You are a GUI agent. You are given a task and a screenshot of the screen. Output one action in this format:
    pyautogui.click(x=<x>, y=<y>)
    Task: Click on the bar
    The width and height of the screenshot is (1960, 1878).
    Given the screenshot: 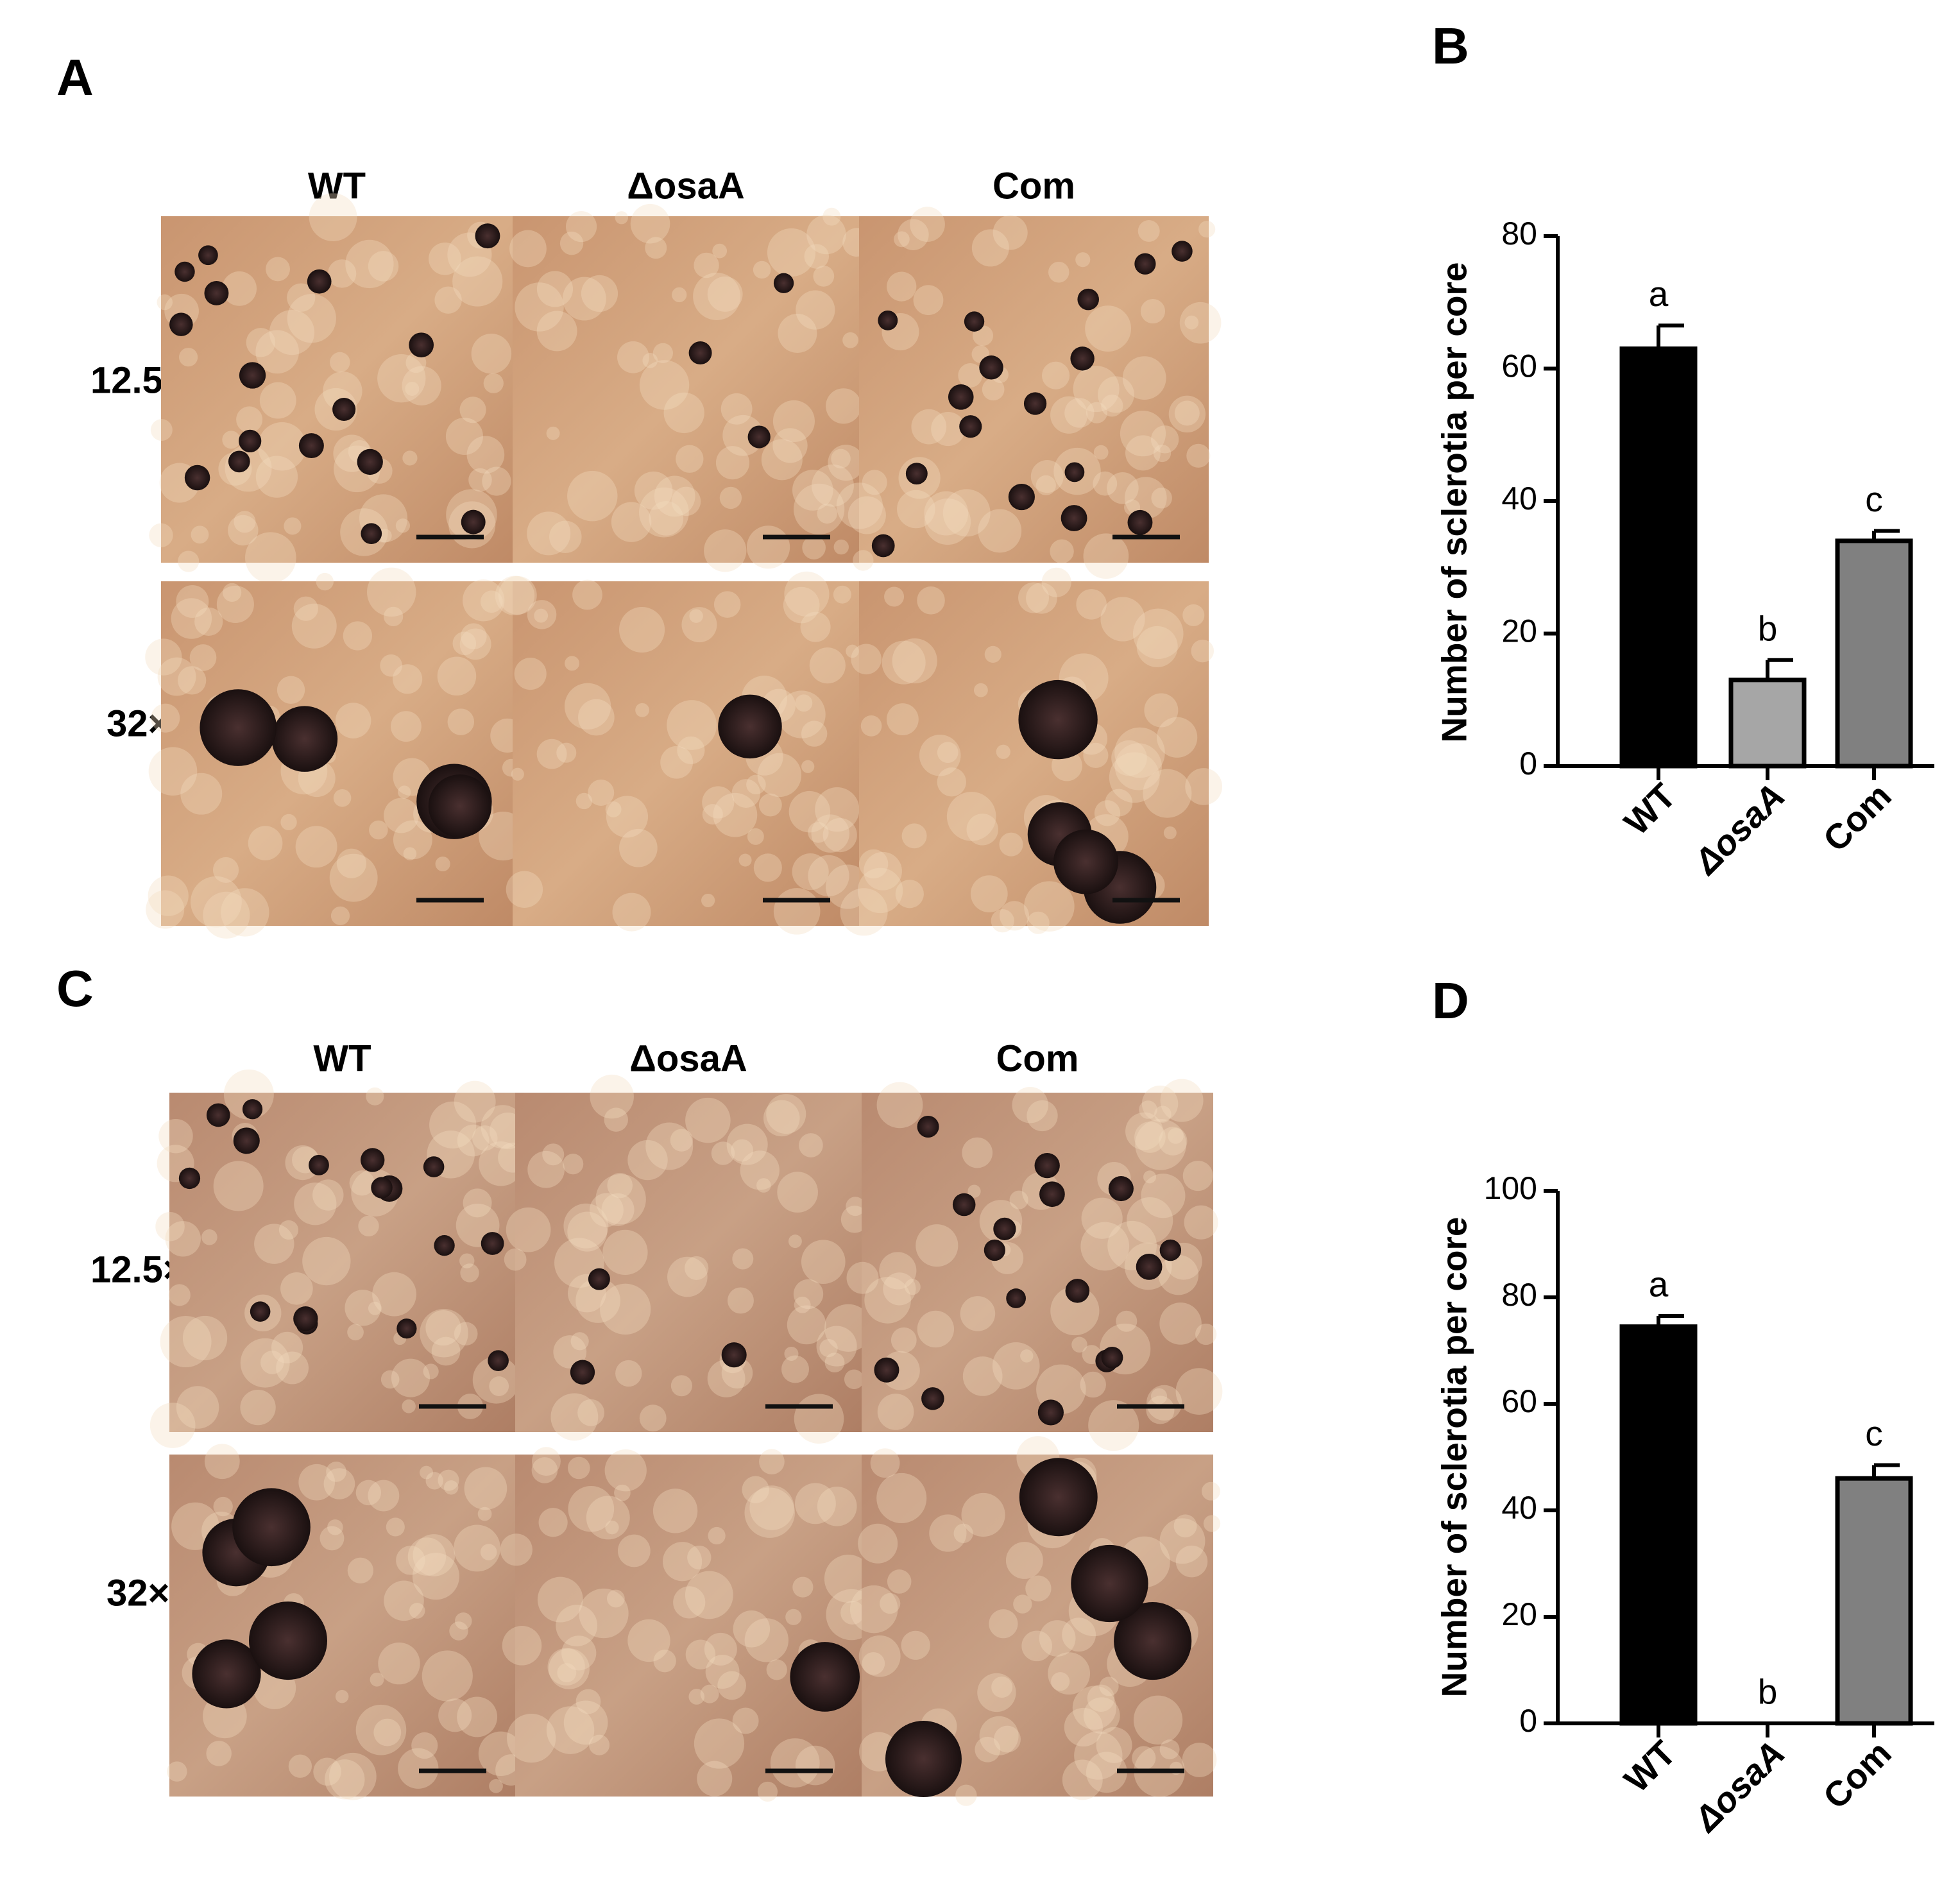 What is the action you would take?
    pyautogui.click(x=1767, y=723)
    